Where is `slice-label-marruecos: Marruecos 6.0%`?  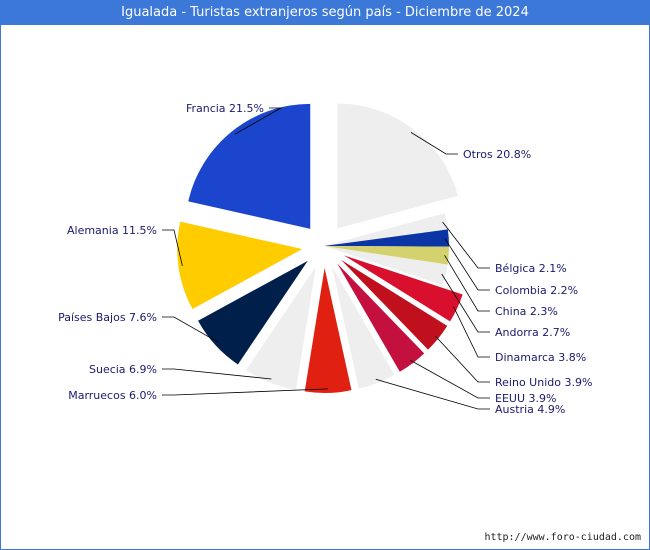
slice-label-marruecos: Marruecos 6.0% is located at coordinates (112, 395).